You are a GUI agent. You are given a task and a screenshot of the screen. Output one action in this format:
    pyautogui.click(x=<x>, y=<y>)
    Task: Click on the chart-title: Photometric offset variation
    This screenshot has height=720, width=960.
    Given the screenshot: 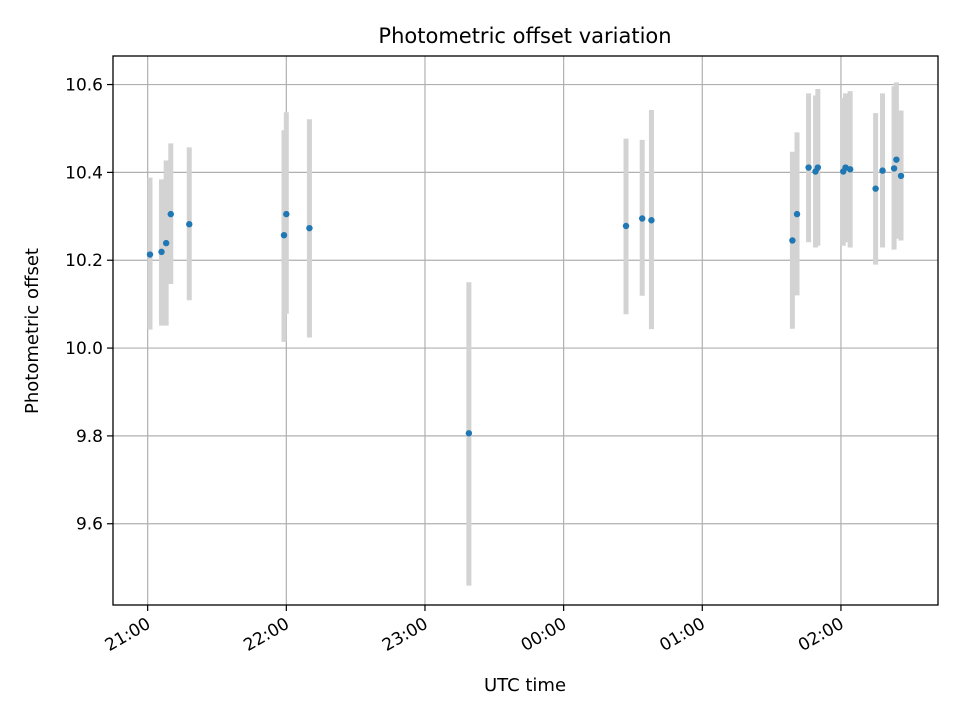 What is the action you would take?
    pyautogui.click(x=524, y=36)
    